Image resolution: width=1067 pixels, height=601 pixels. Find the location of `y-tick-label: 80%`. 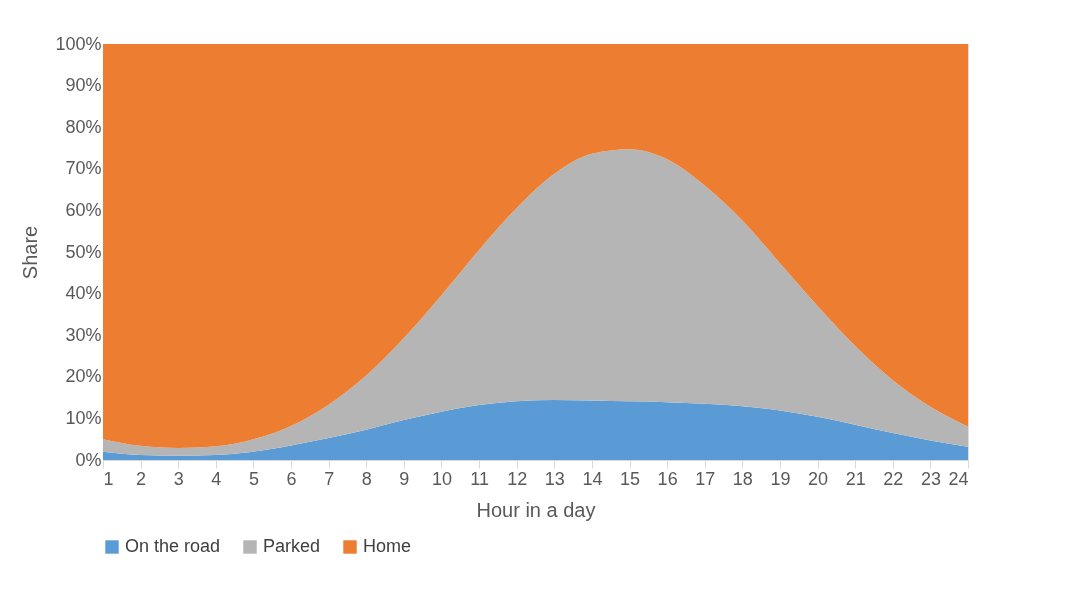

y-tick-label: 80% is located at coordinates (83, 126).